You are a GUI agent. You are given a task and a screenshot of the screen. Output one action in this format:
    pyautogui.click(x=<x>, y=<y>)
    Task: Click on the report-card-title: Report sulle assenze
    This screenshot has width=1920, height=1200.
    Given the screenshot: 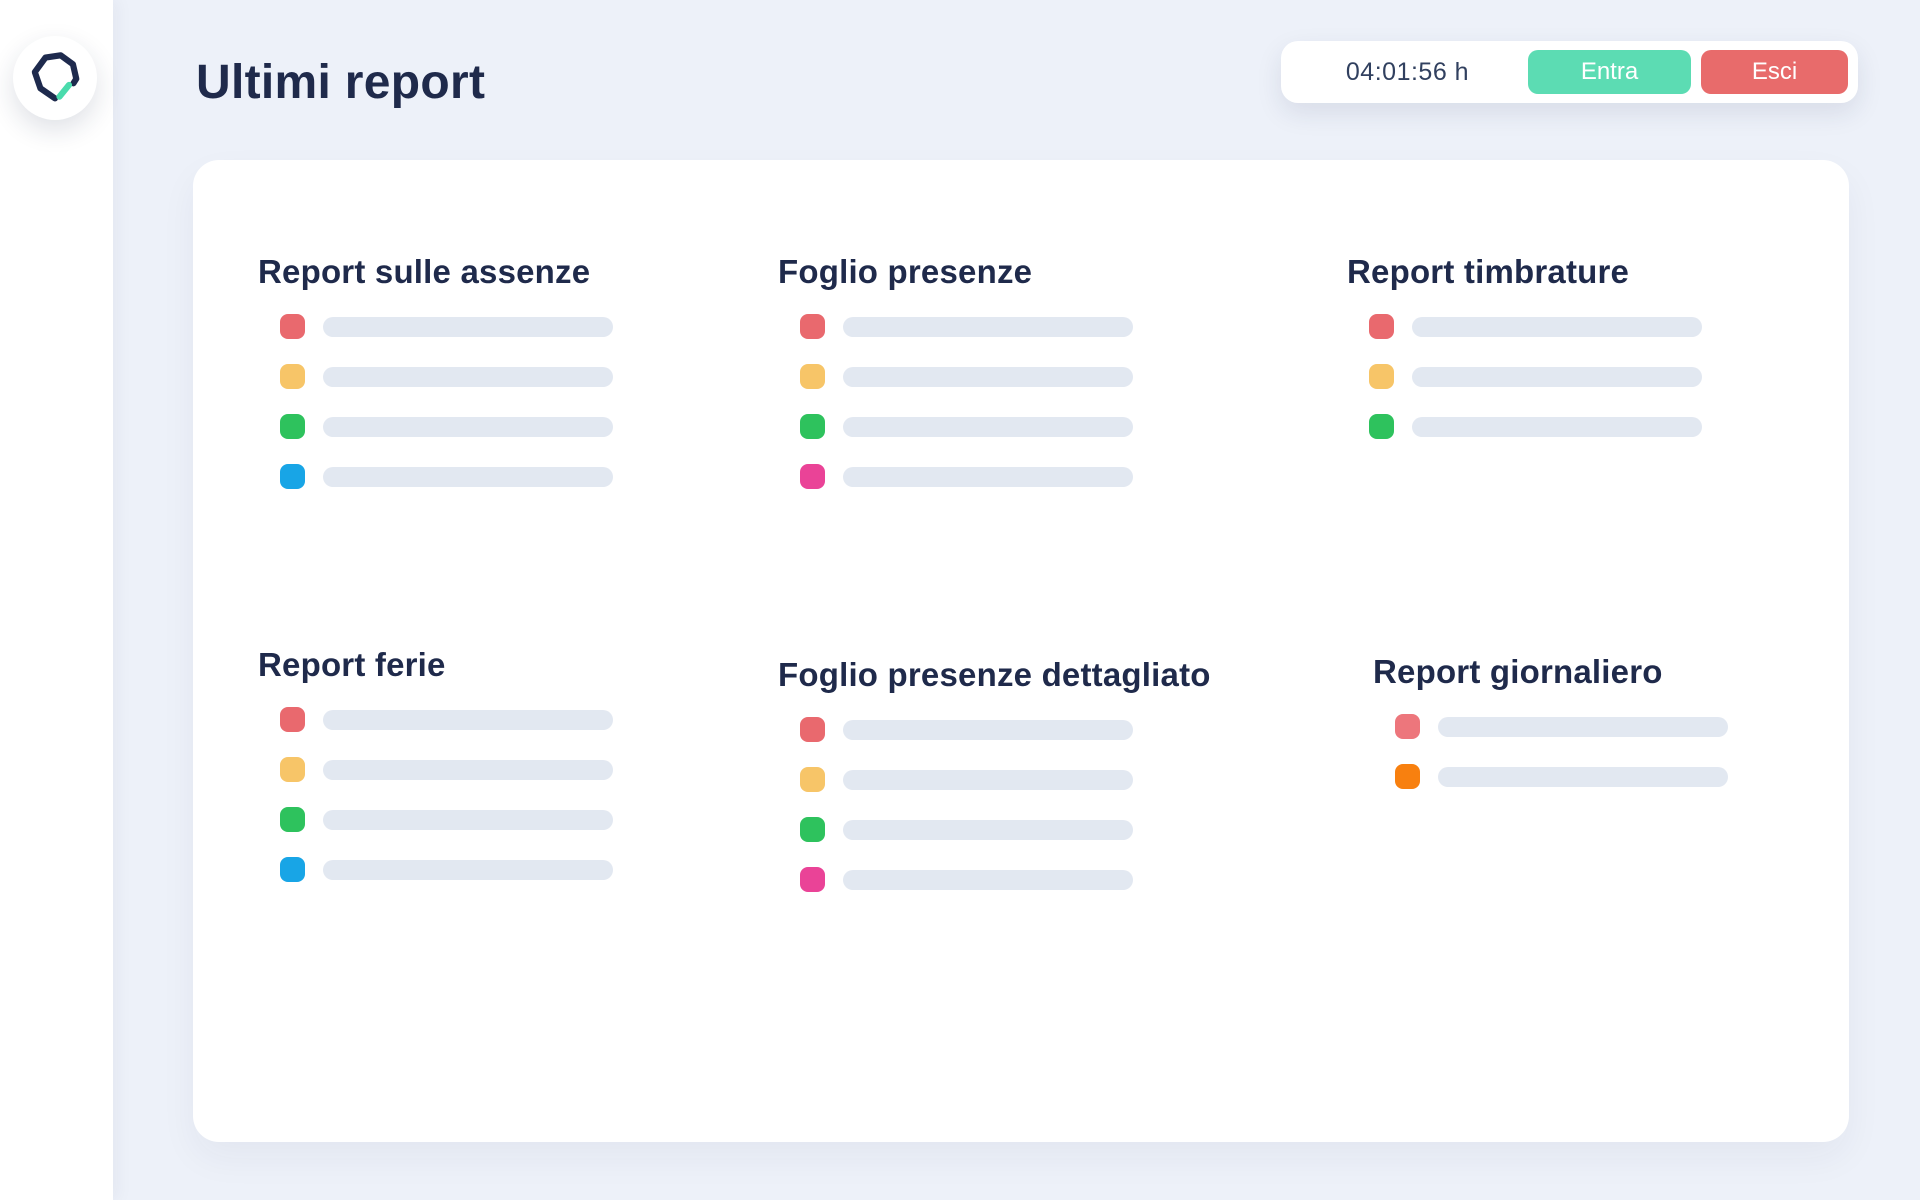 What is the action you would take?
    pyautogui.click(x=424, y=271)
    